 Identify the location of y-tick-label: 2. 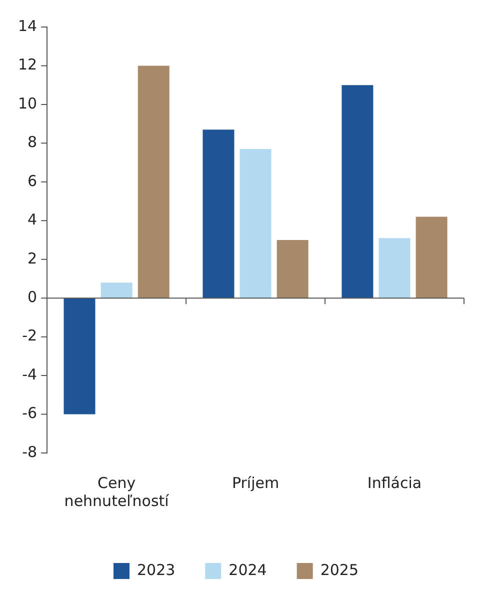
(33, 258).